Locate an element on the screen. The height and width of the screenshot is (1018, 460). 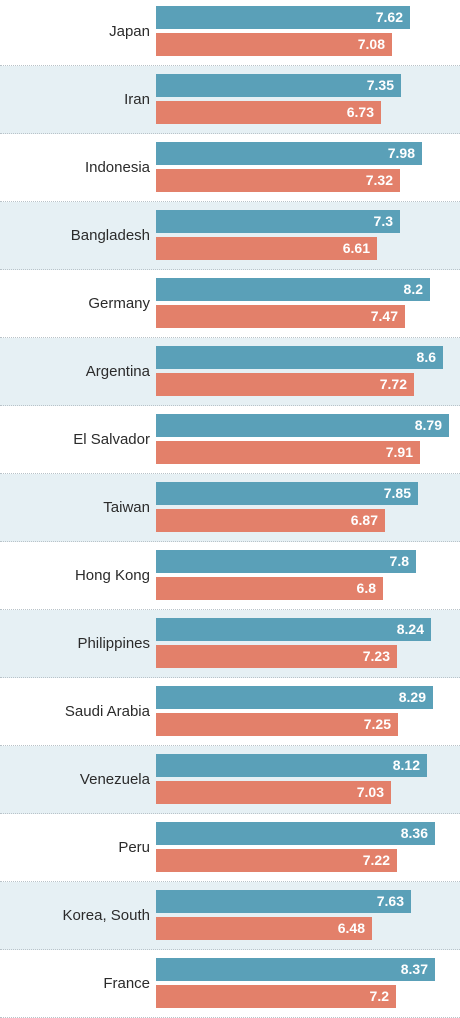
data-label: 7.98 is located at coordinates (401, 153).